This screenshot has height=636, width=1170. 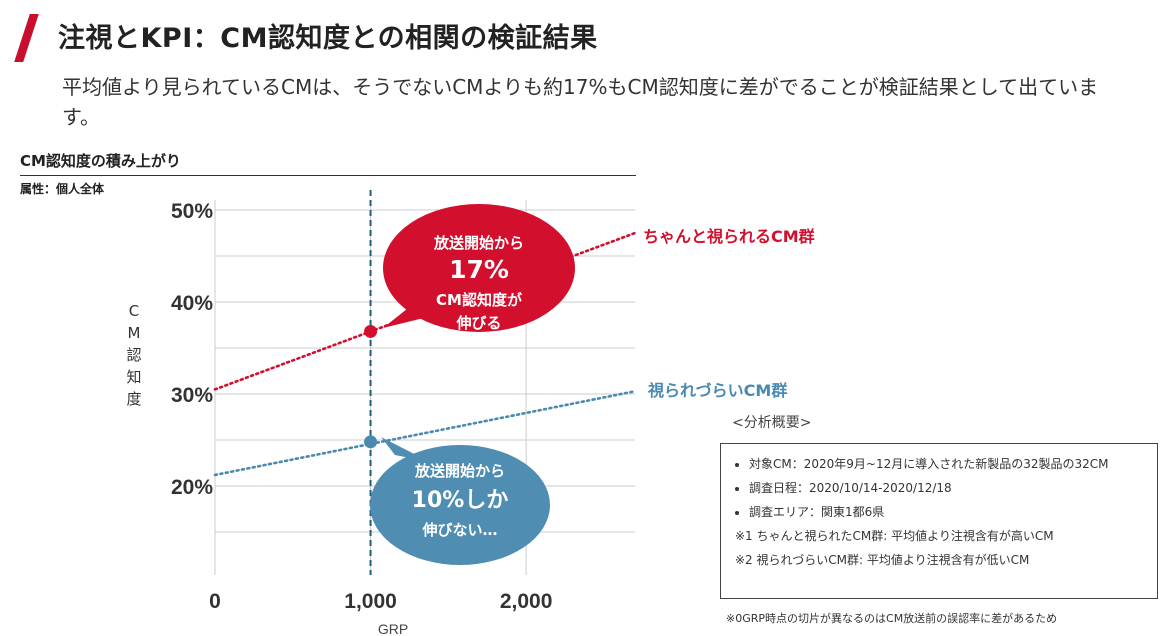 I want to click on callout-text-well-viewed: CM認知度が, so click(x=479, y=300).